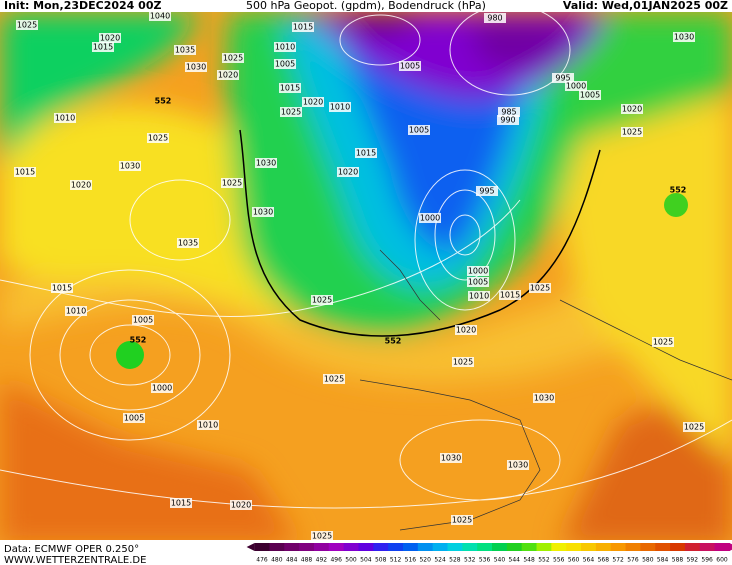  What do you see at coordinates (366, 6) in the screenshot?
I see `map-title: 500 hPa Geopot. (gpdm), Bodendruck (hPa)` at bounding box center [366, 6].